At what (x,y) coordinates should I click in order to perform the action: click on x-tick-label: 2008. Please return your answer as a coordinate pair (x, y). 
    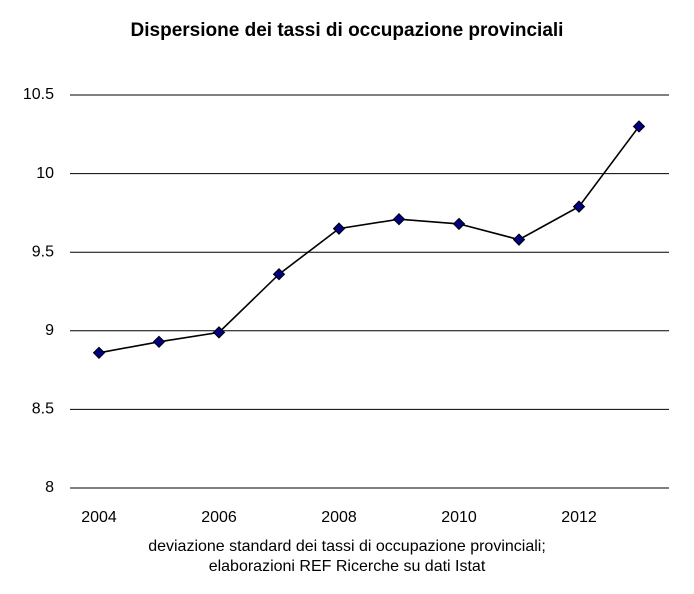
    Looking at the image, I should click on (339, 517).